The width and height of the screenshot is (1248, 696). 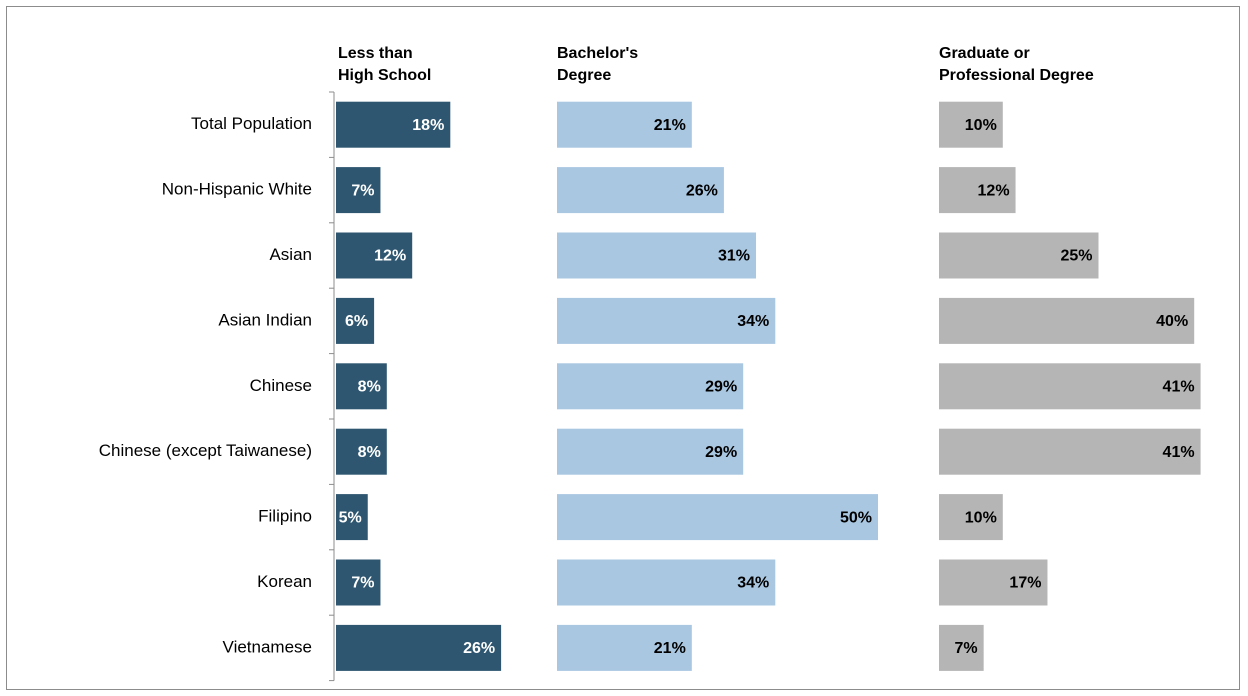 What do you see at coordinates (265, 319) in the screenshot?
I see `category-label: Asian Indian` at bounding box center [265, 319].